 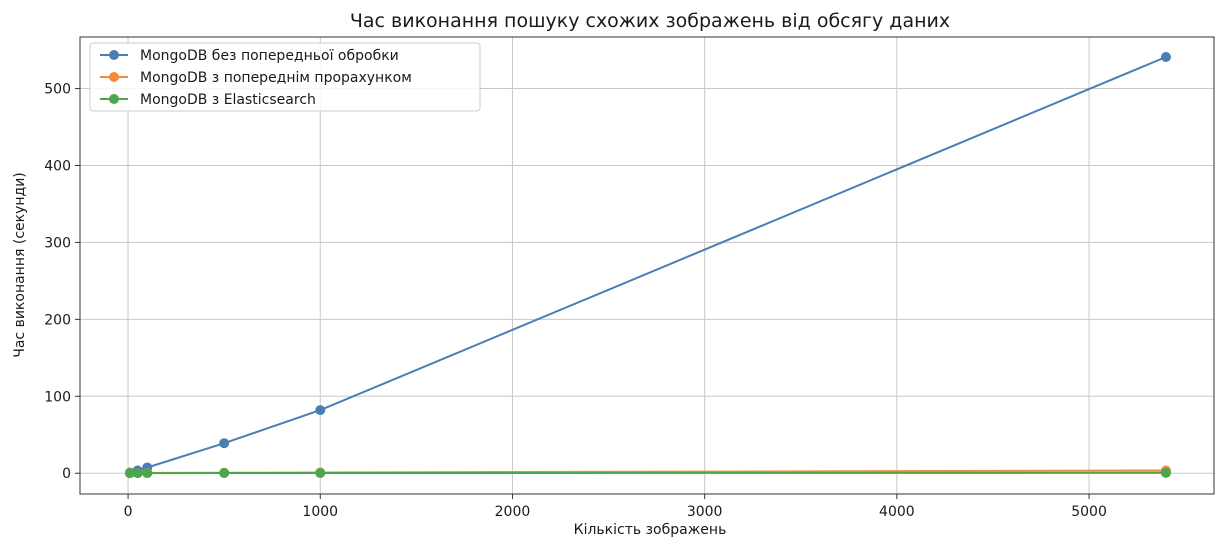 What do you see at coordinates (57, 320) in the screenshot?
I see `y-tick-label: 200` at bounding box center [57, 320].